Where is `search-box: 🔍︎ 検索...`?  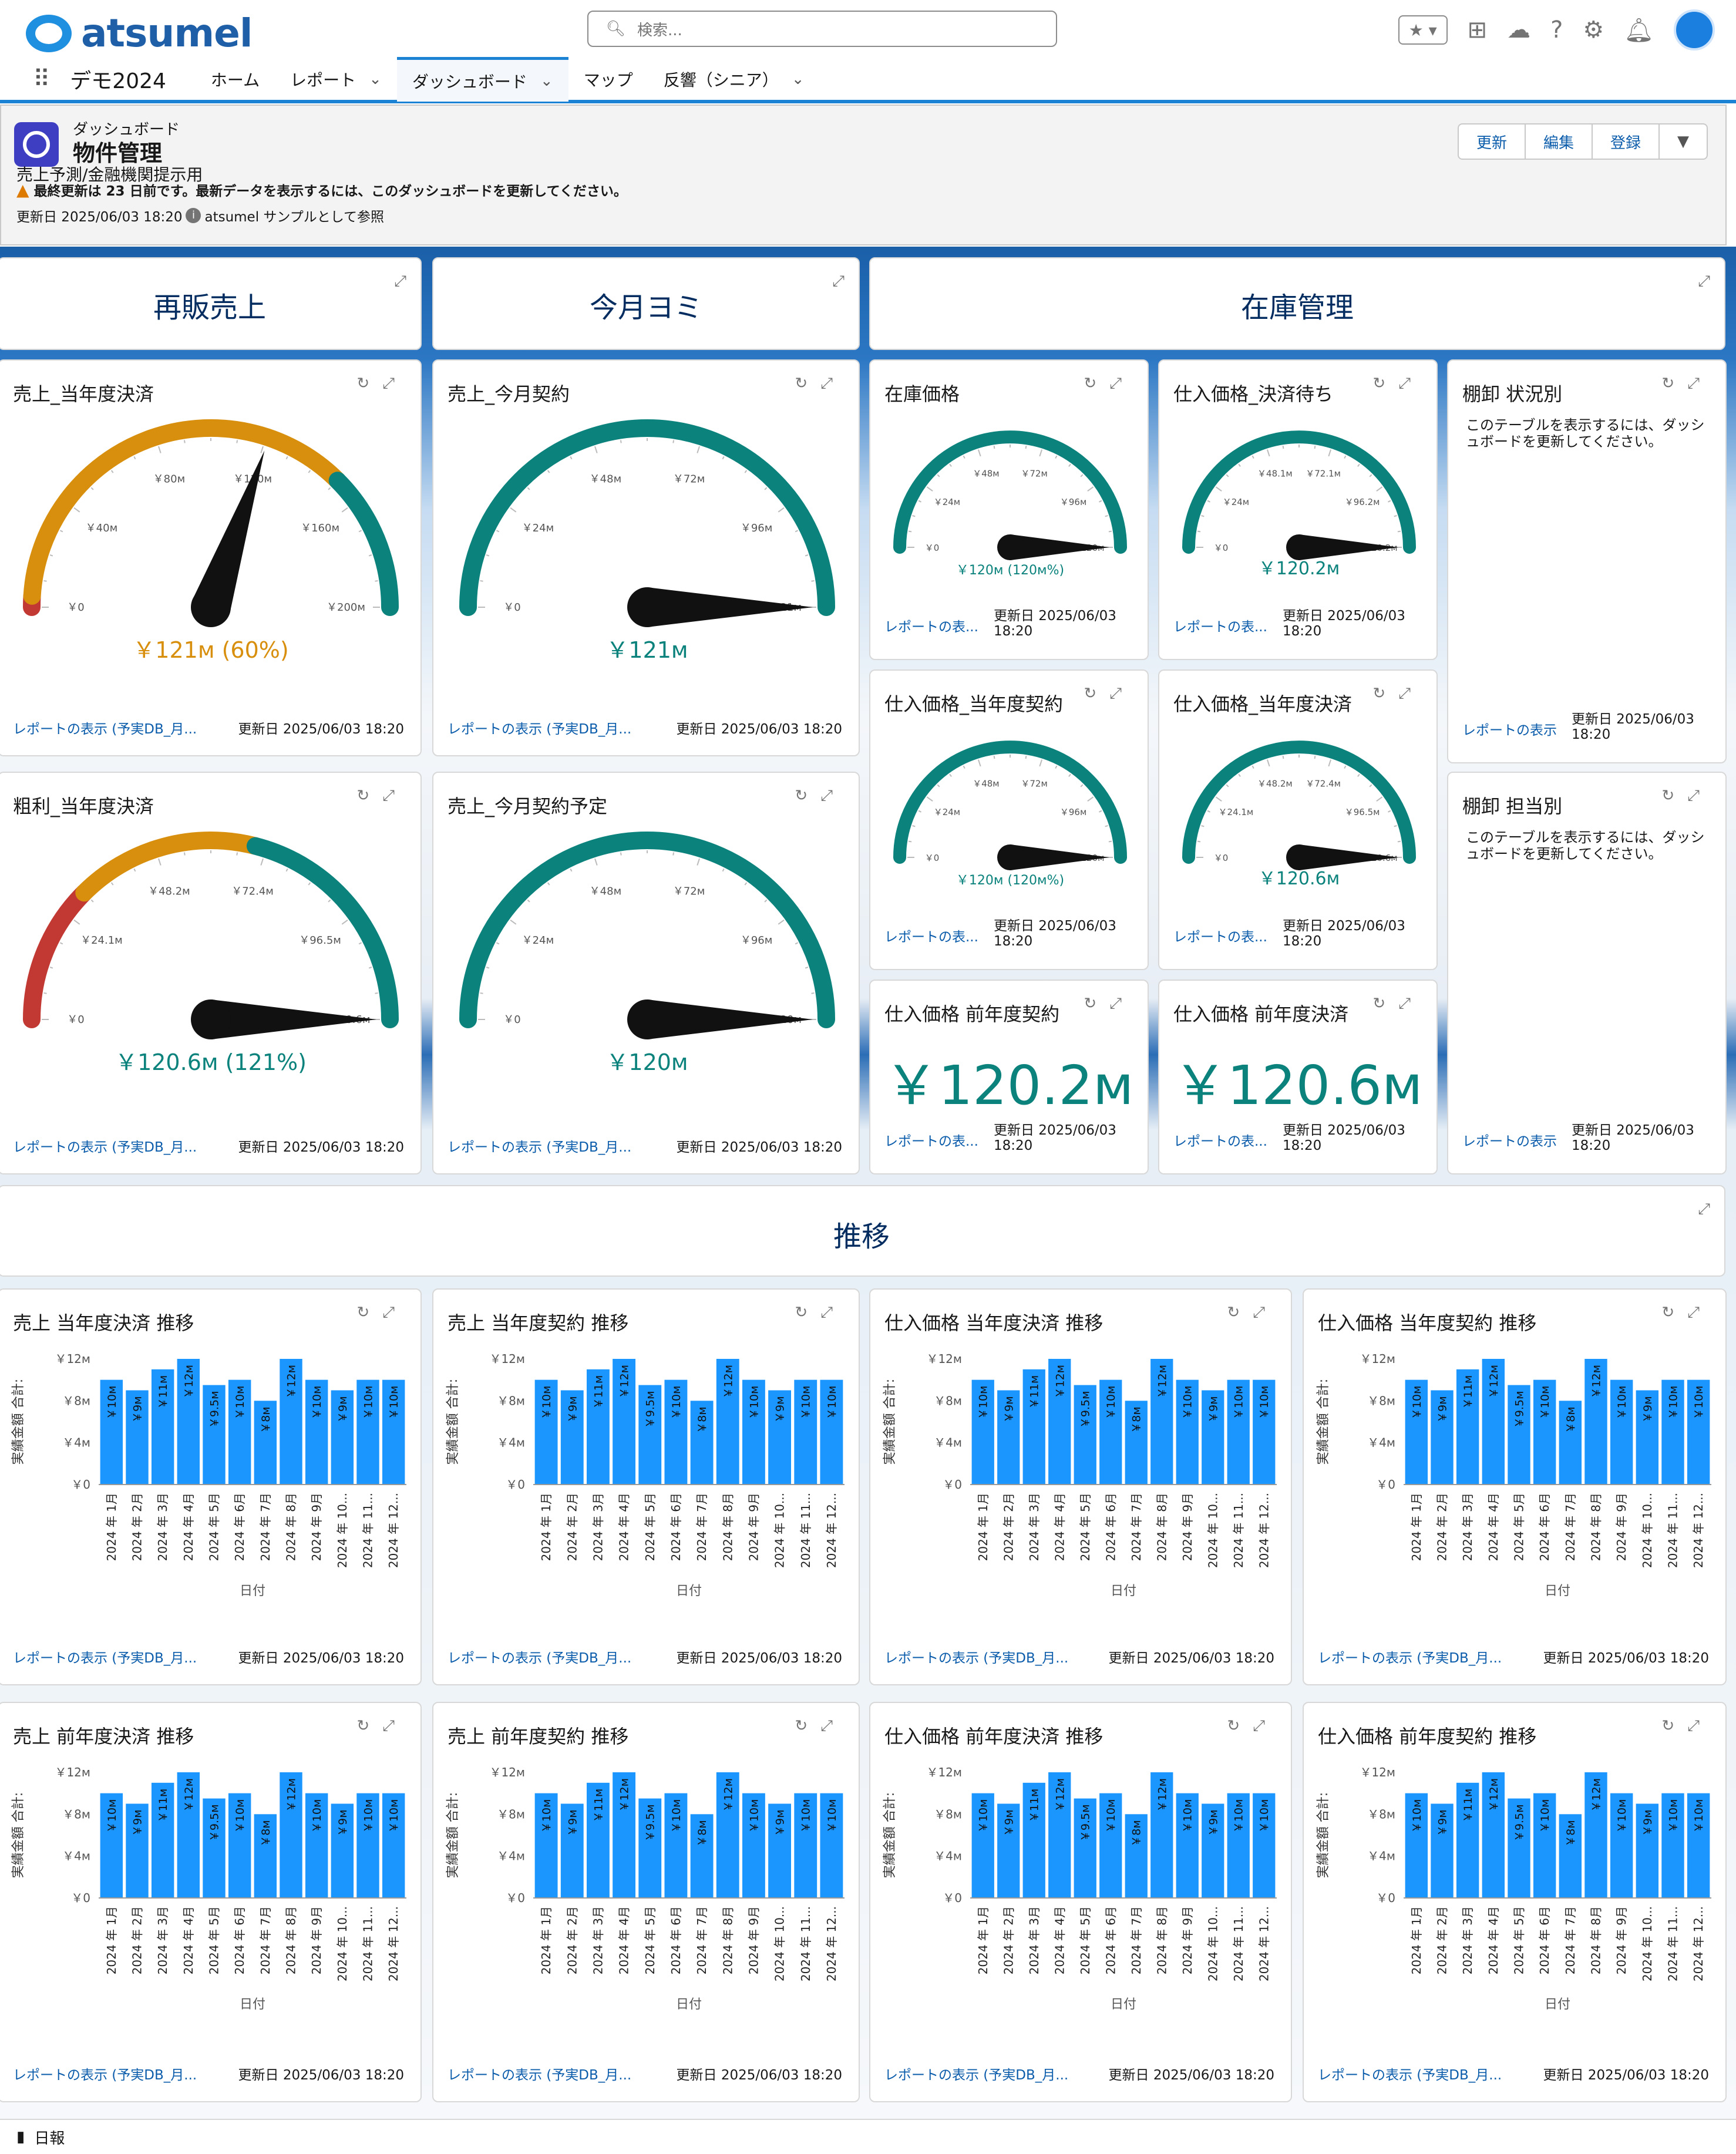
search-box: 🔍︎ 検索... is located at coordinates (822, 29).